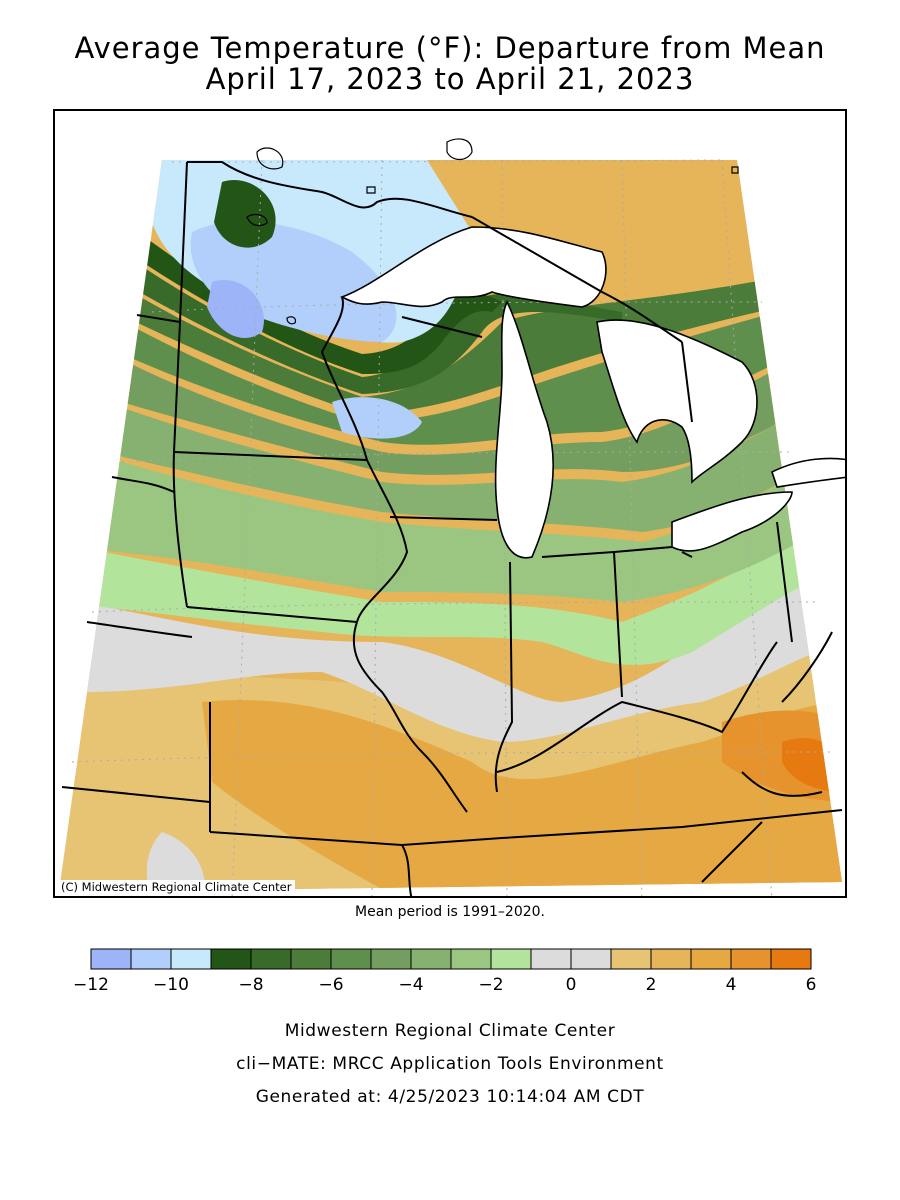 This screenshot has height=1200, width=900. Describe the element at coordinates (450, 912) in the screenshot. I see `mean-period-note: Mean period is 1991–2020.` at that location.